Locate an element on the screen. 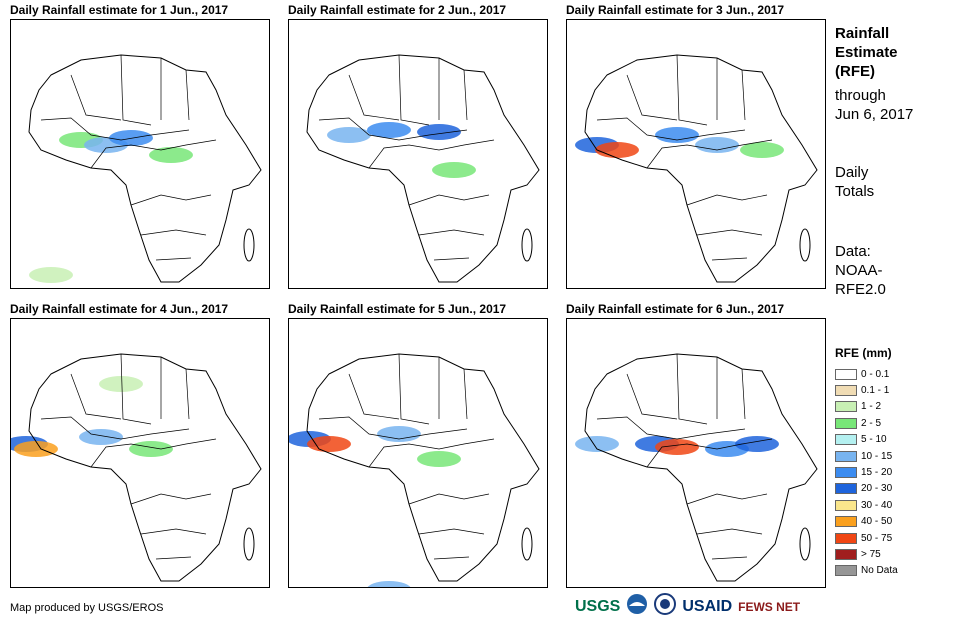 This screenshot has width=967, height=626. rfe-panel-2: Daily Rainfall estimate for 2 Jun., 2017 is located at coordinates (418, 148).